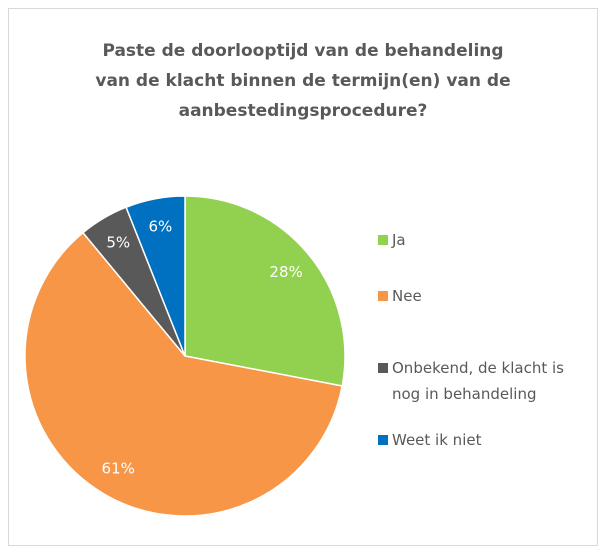  Describe the element at coordinates (399, 240) in the screenshot. I see `legend-label: Ja` at that location.